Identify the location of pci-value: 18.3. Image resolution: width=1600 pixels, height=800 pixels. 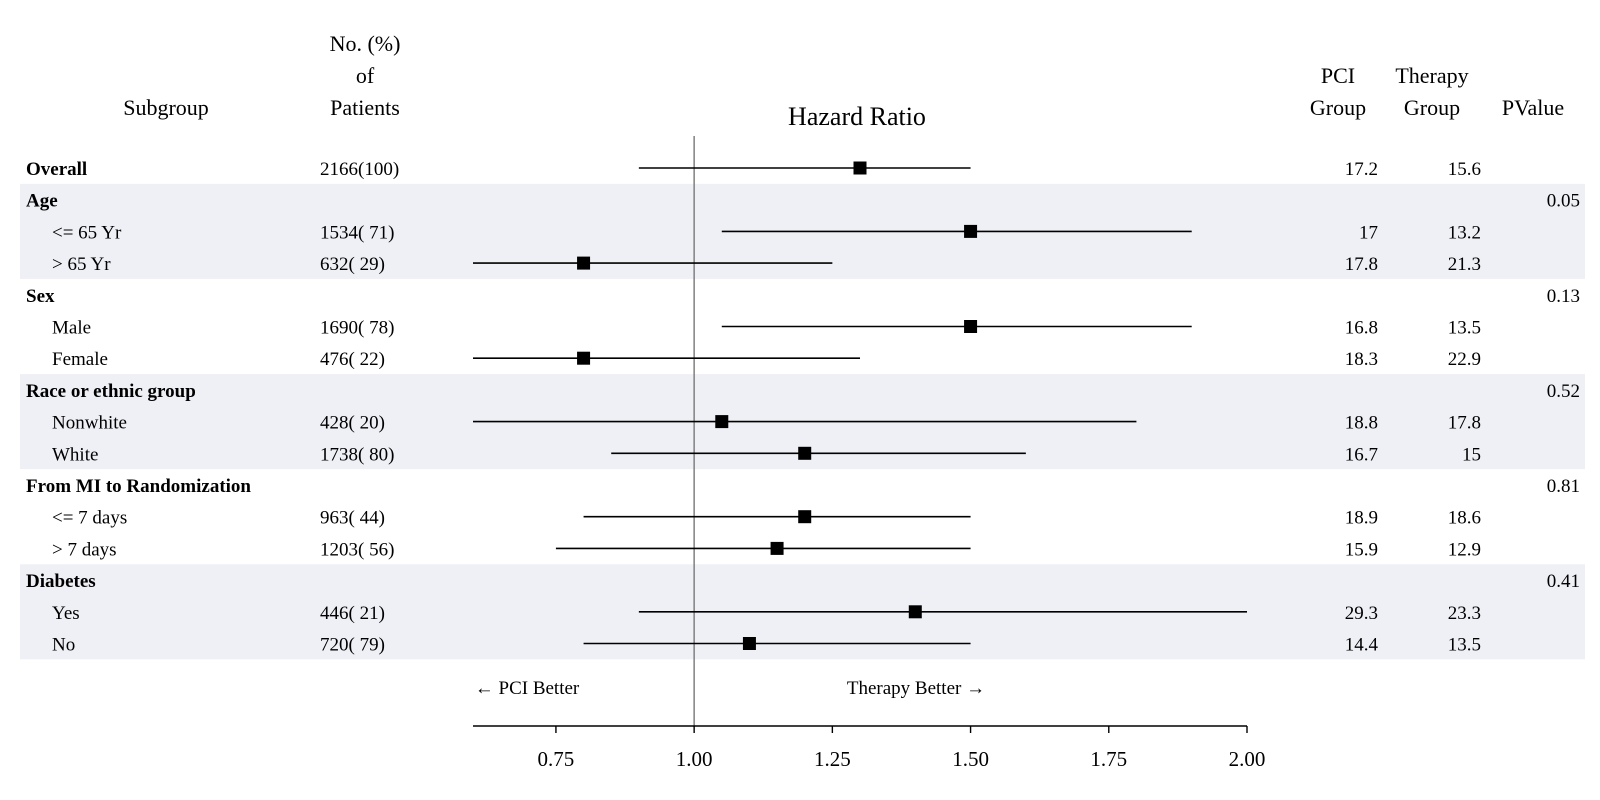
(1361, 359).